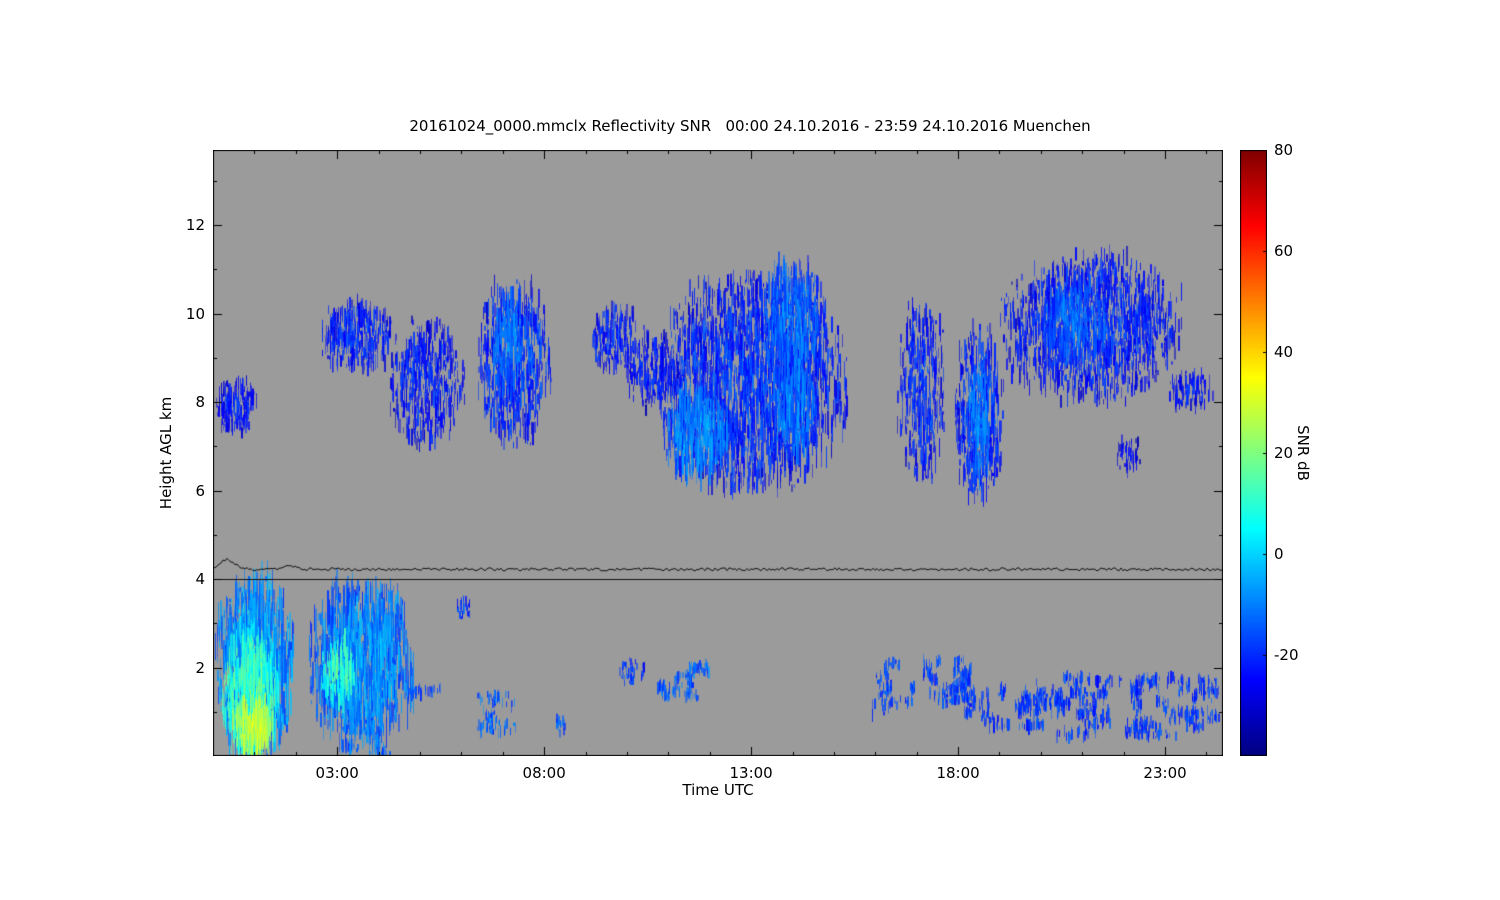 The height and width of the screenshot is (900, 1500). Describe the element at coordinates (958, 773) in the screenshot. I see `x-tick-label: 18:00` at that location.